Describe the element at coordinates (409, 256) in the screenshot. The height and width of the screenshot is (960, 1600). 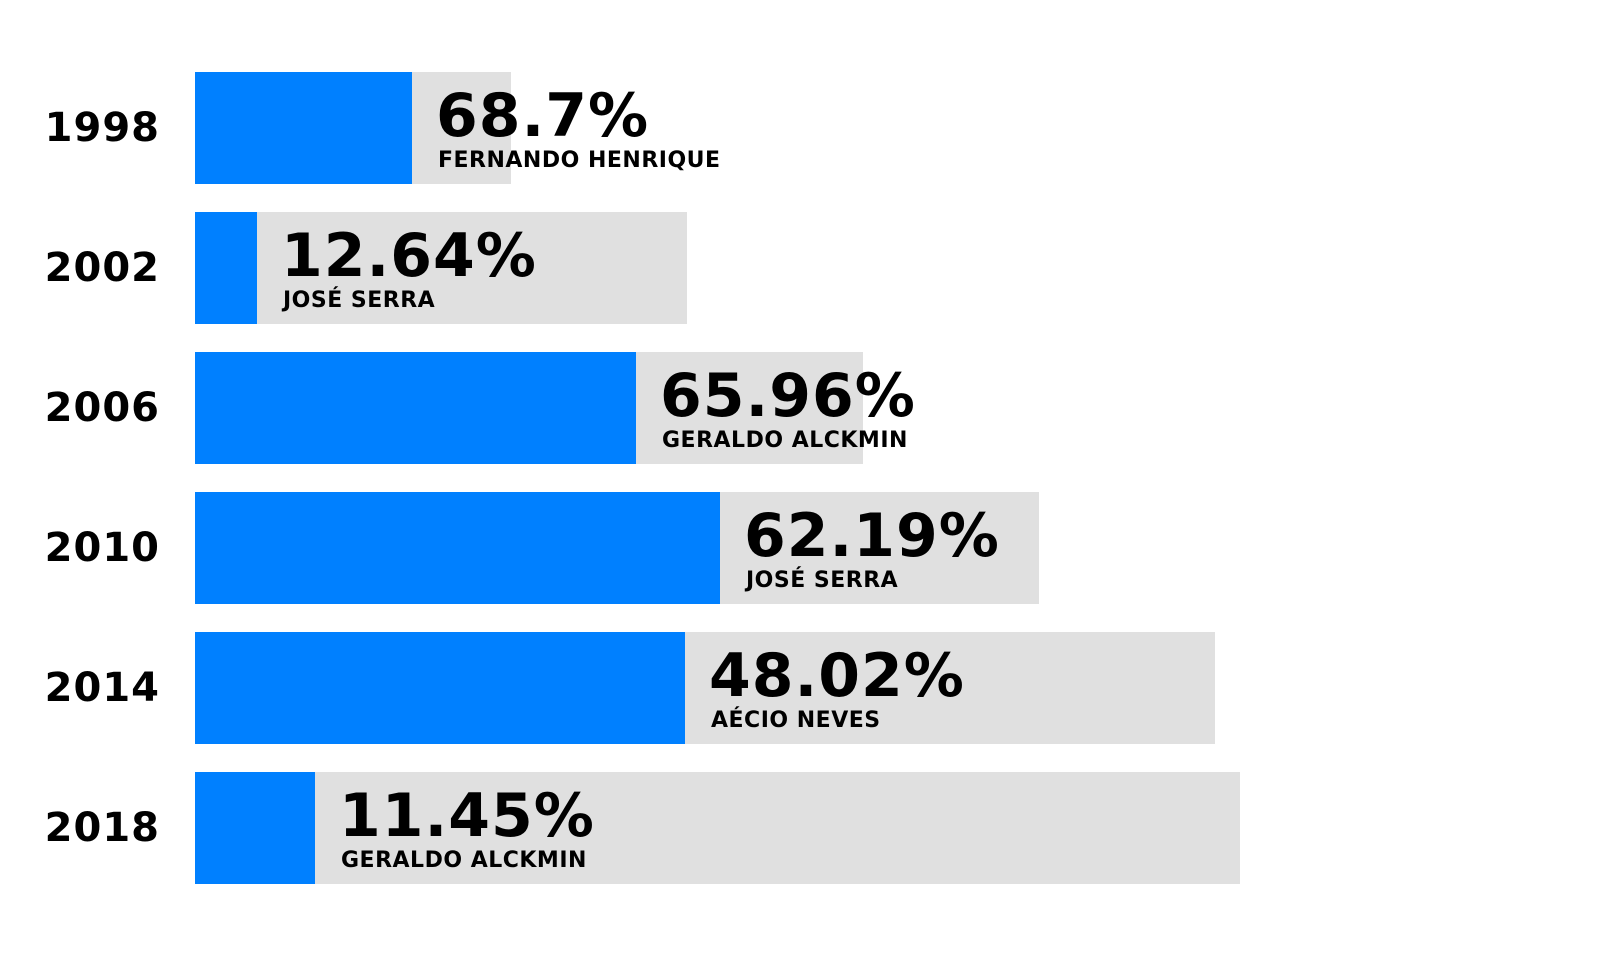
I see `data-label-value: 12.64%` at that location.